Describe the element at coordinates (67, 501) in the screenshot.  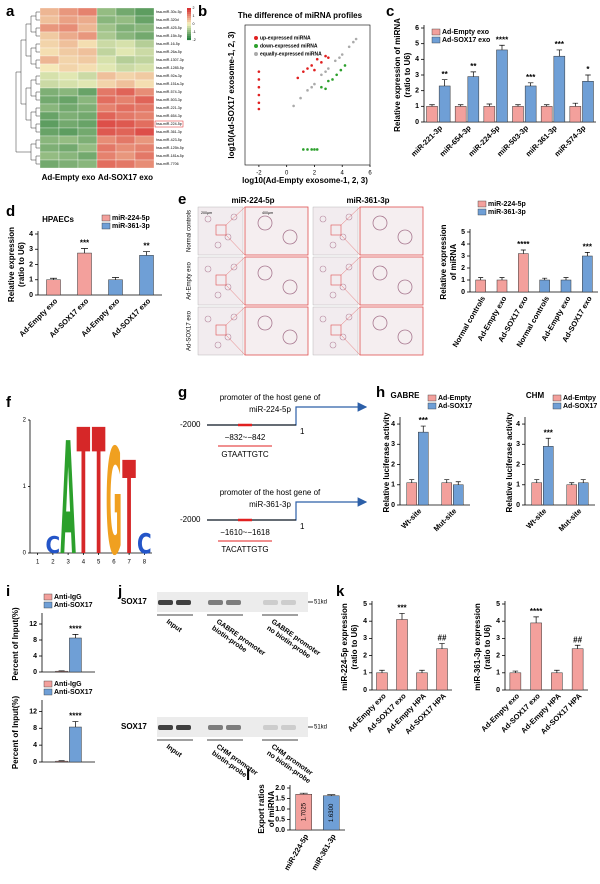
I see `motif-letter: A` at that location.